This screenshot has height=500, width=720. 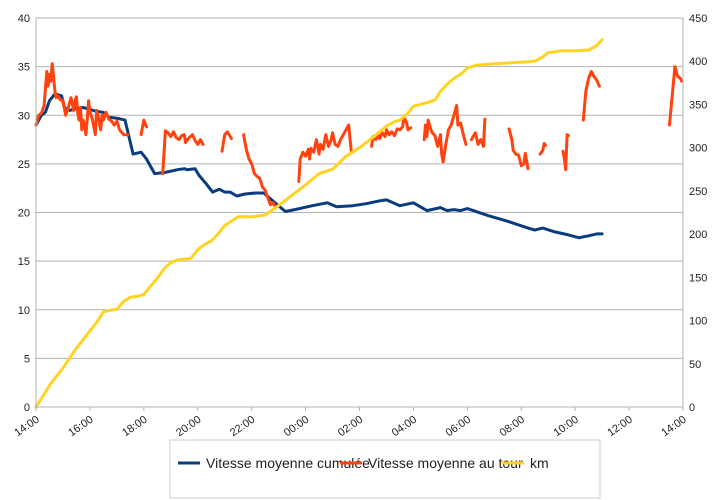 What do you see at coordinates (692, 408) in the screenshot?
I see `y-right-tick-label: 0` at bounding box center [692, 408].